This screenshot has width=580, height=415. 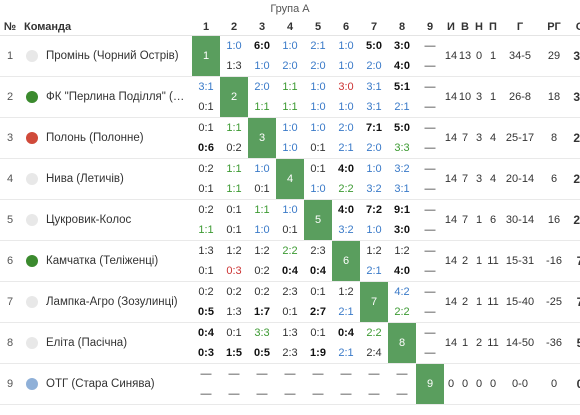 I want to click on header-col-8: 8, so click(x=402, y=27).